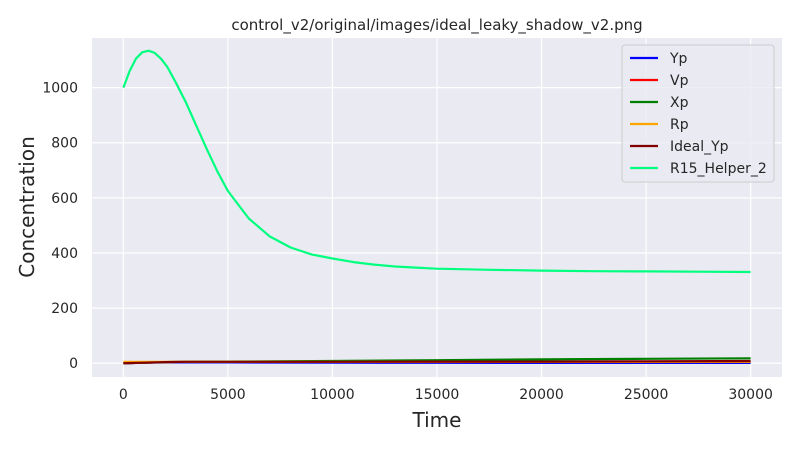 This screenshot has height=450, width=800. What do you see at coordinates (60, 227) in the screenshot?
I see `y-tick-labels: 0 200 400 600 800 1000` at bounding box center [60, 227].